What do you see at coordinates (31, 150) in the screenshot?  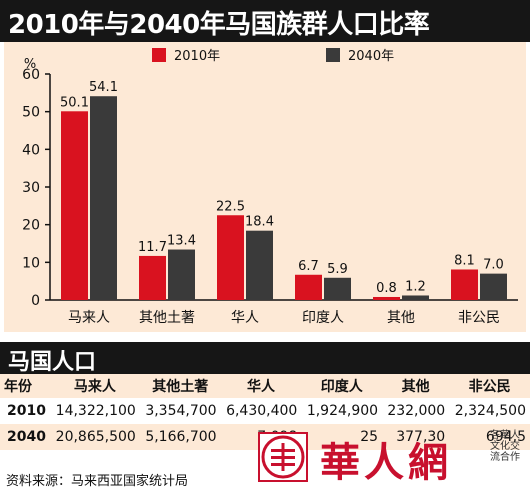 I see `y-tick-label: 40` at bounding box center [31, 150].